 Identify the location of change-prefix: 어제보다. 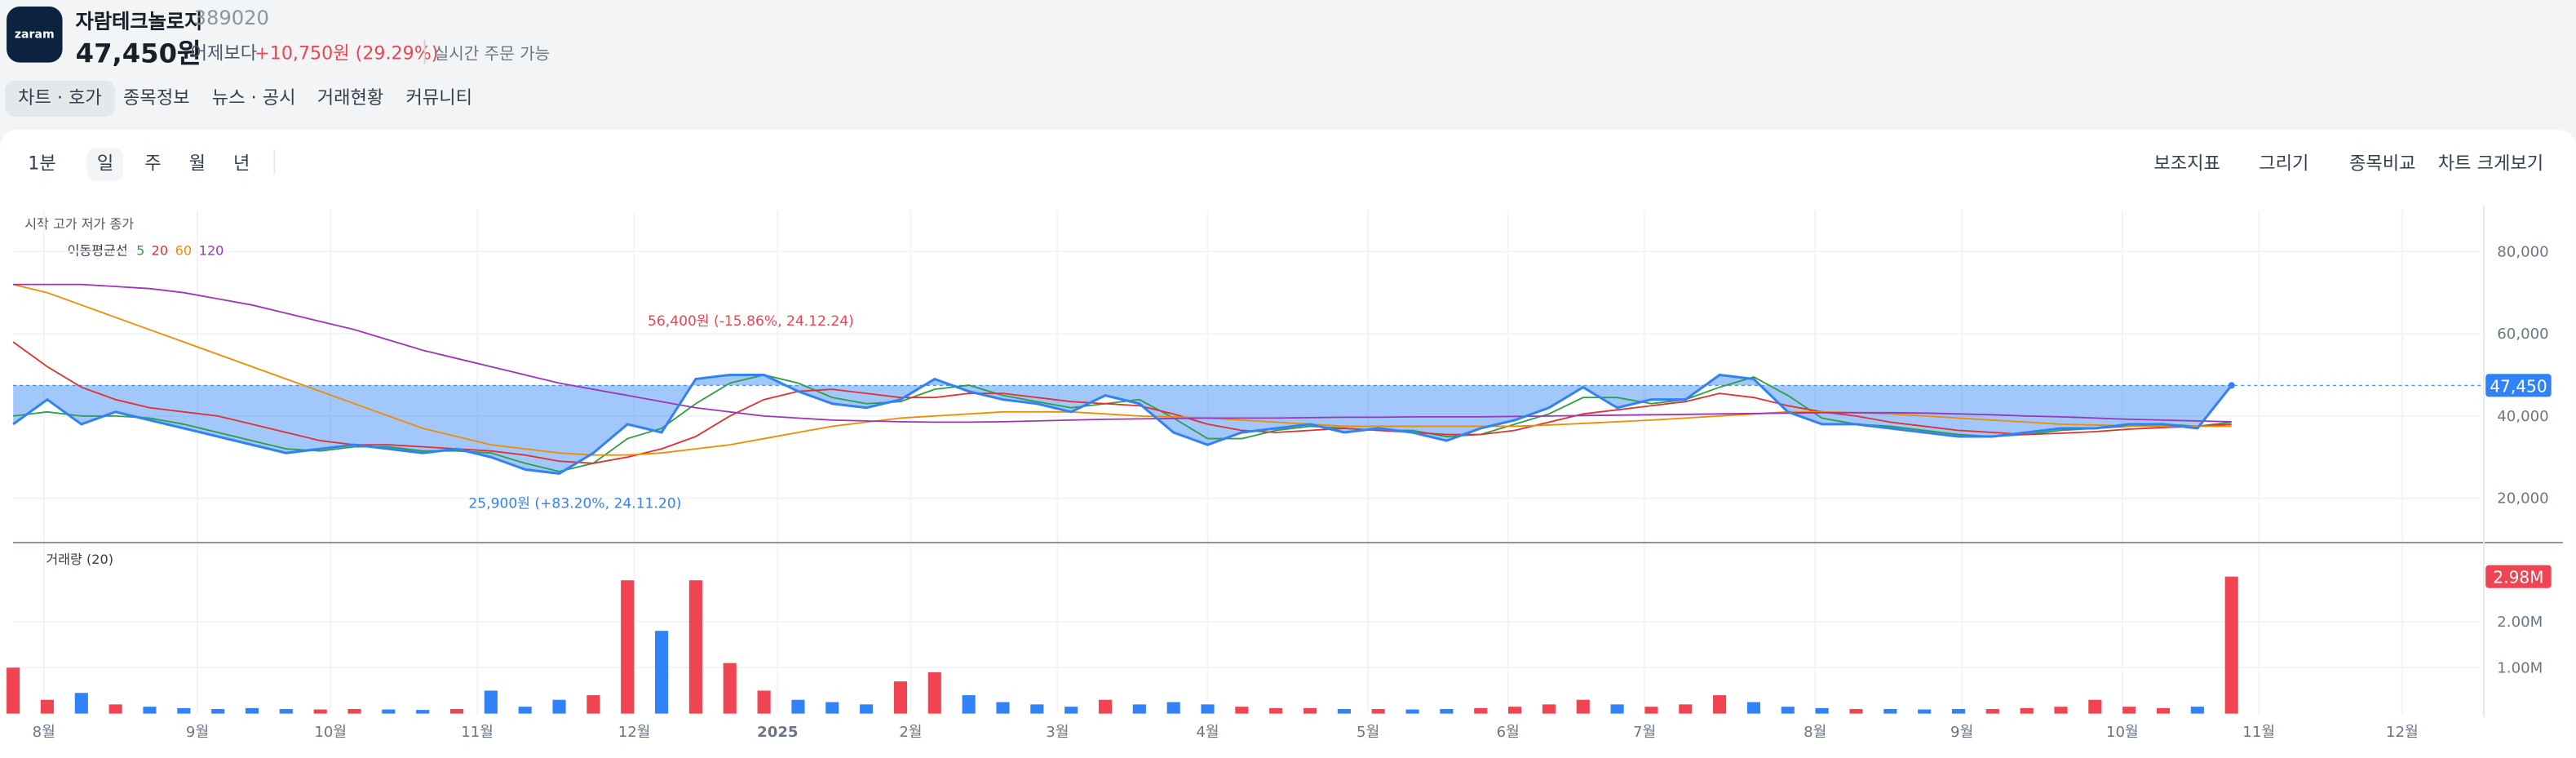
(224, 53).